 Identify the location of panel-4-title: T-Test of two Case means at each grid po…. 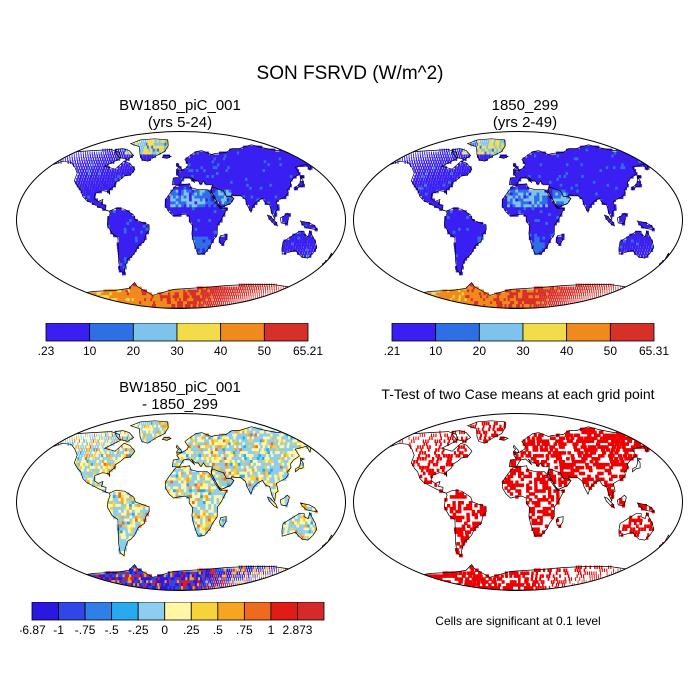
(518, 394).